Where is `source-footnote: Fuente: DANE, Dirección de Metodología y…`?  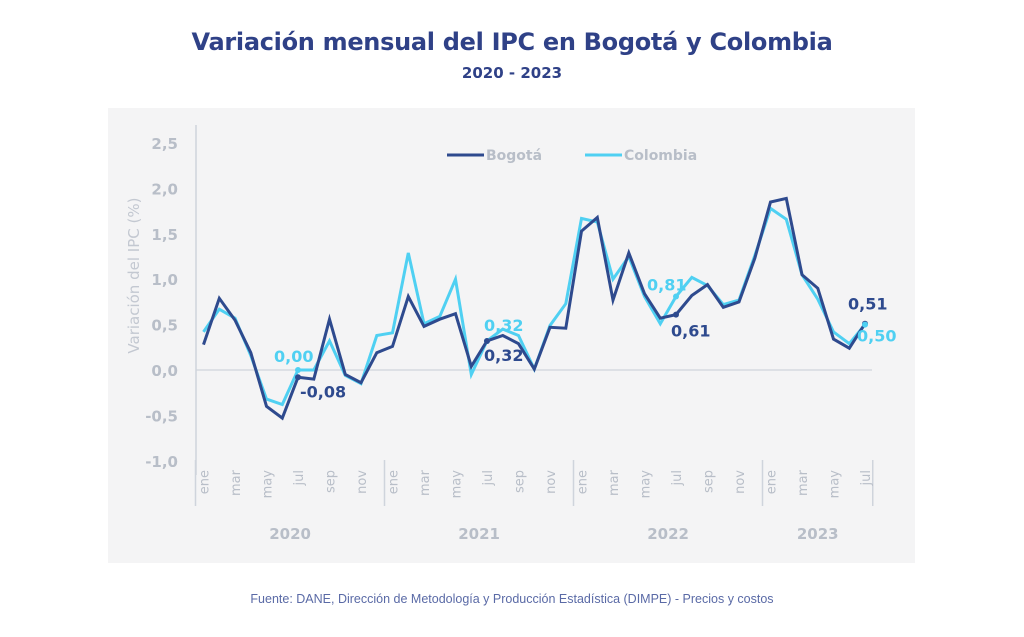 source-footnote: Fuente: DANE, Dirección de Metodología y… is located at coordinates (512, 599).